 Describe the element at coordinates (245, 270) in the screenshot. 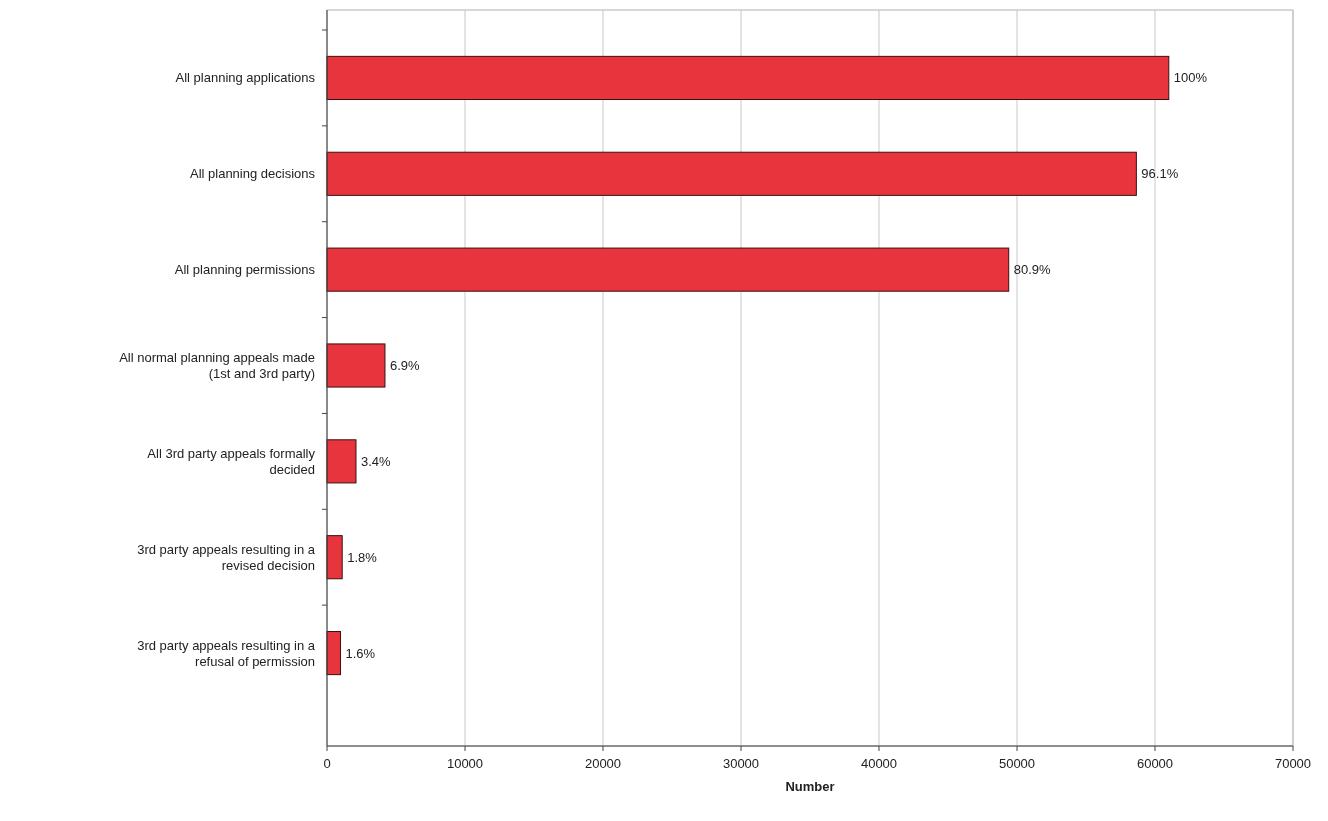

I see `y-tick-label: All planning permissions` at that location.